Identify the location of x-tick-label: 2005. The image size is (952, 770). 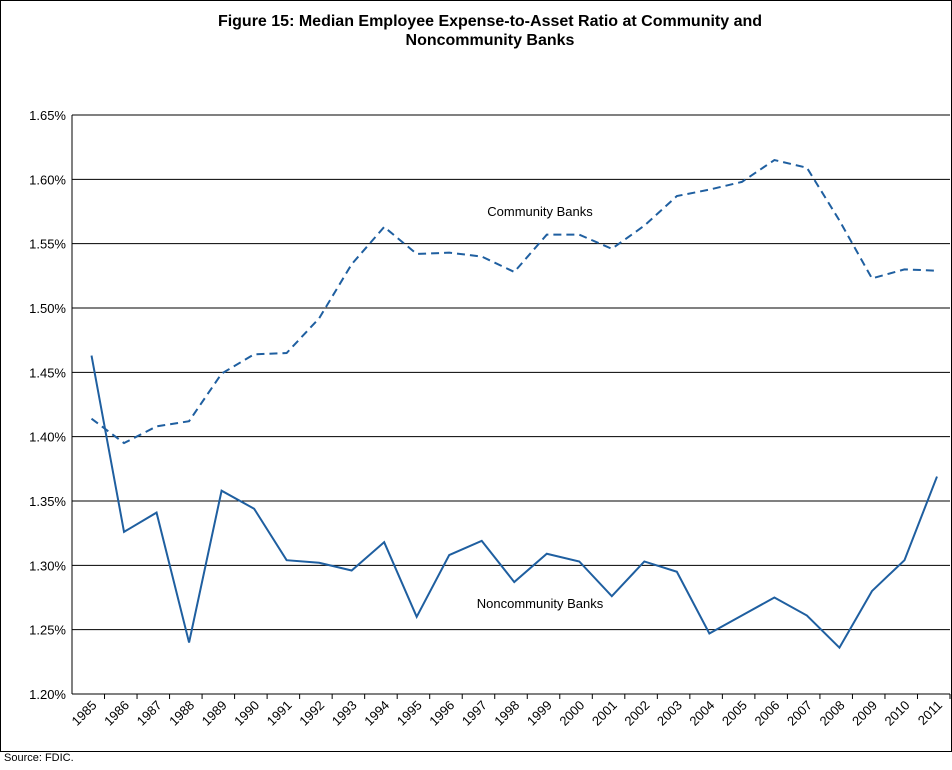
(734, 713).